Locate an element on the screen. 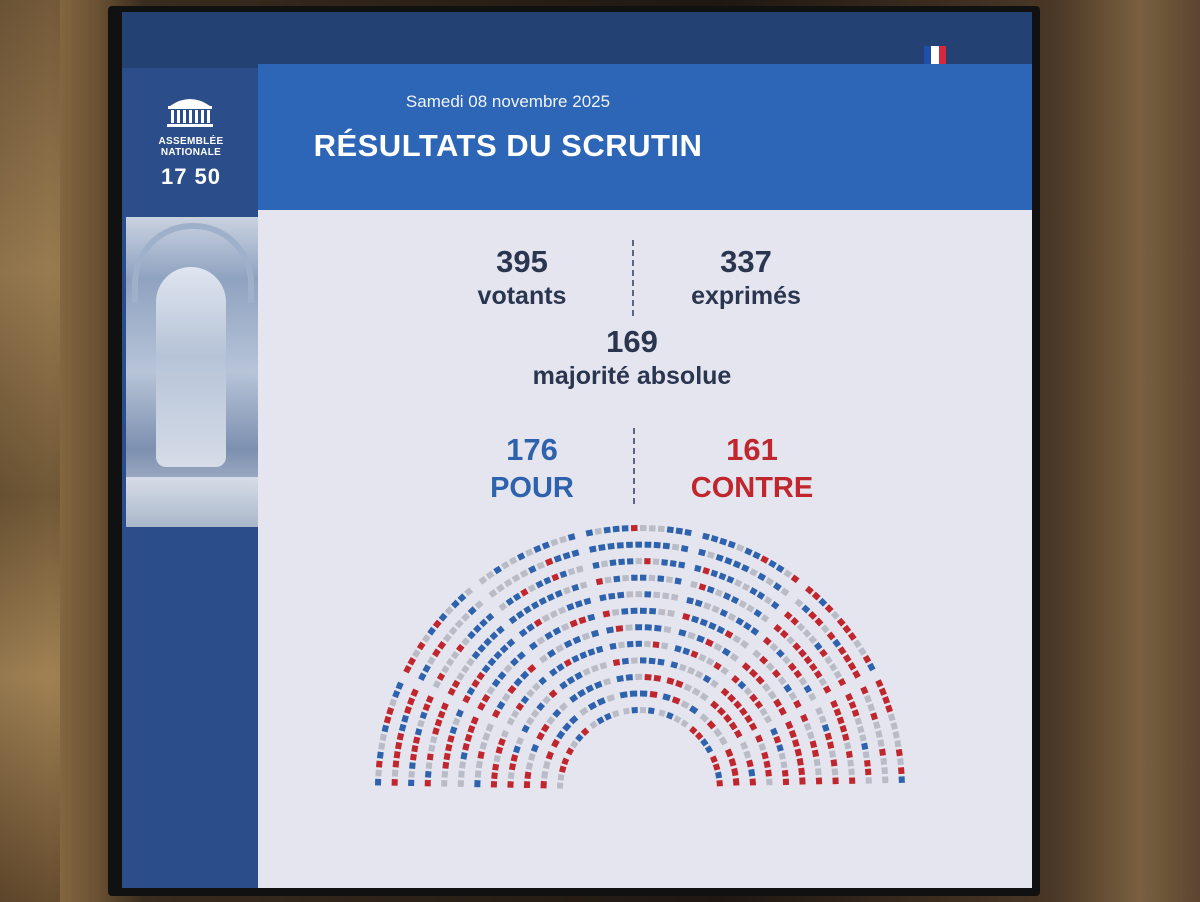  pour-value: 176 is located at coordinates (532, 449).